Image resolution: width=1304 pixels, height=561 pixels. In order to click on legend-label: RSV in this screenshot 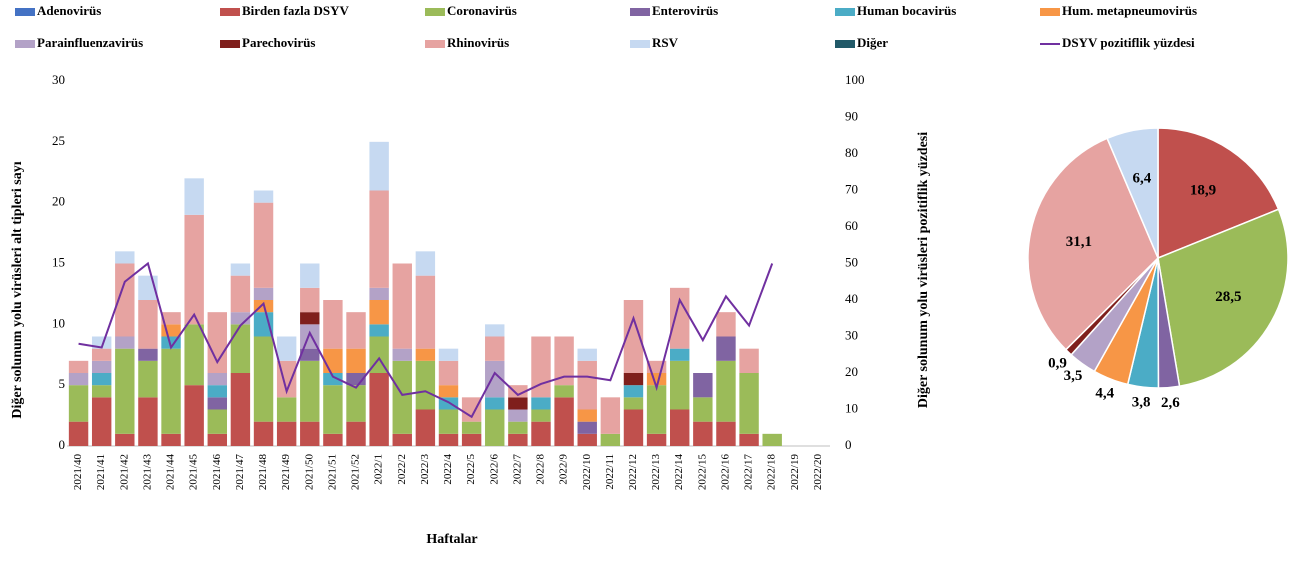, I will do `click(665, 42)`.